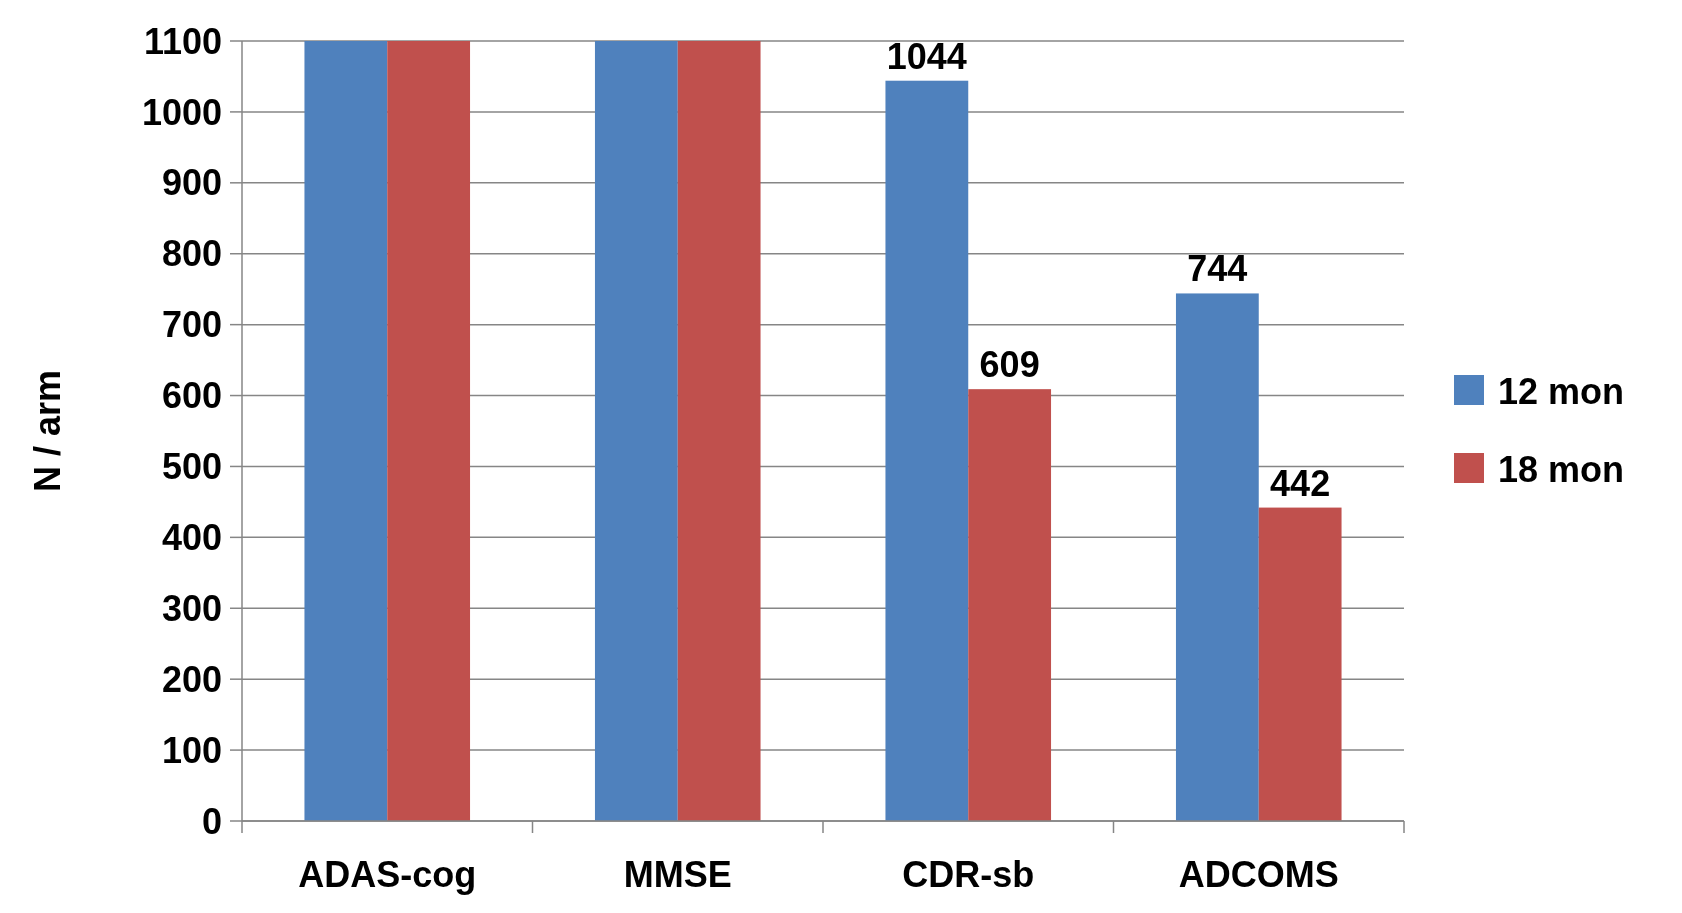 The height and width of the screenshot is (913, 1682). What do you see at coordinates (191, 396) in the screenshot?
I see `y-tick-label: 600` at bounding box center [191, 396].